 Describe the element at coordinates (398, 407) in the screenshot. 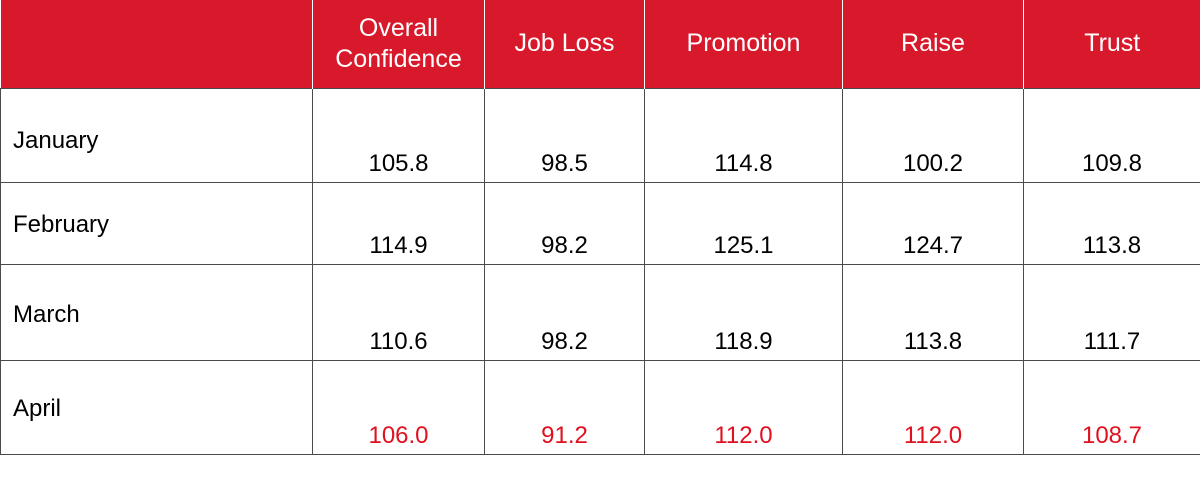

I see `table-cell-highlighted: 106.0` at that location.